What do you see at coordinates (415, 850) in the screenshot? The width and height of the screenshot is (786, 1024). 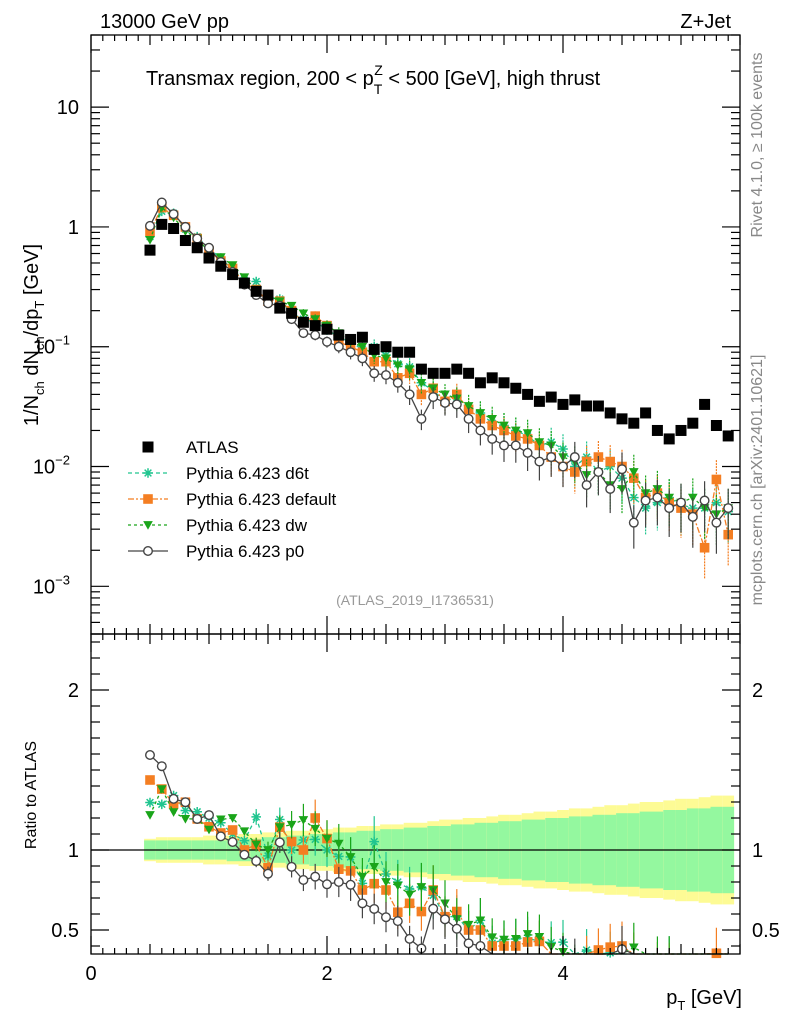 I see `ratio-uncertainty-bands` at bounding box center [415, 850].